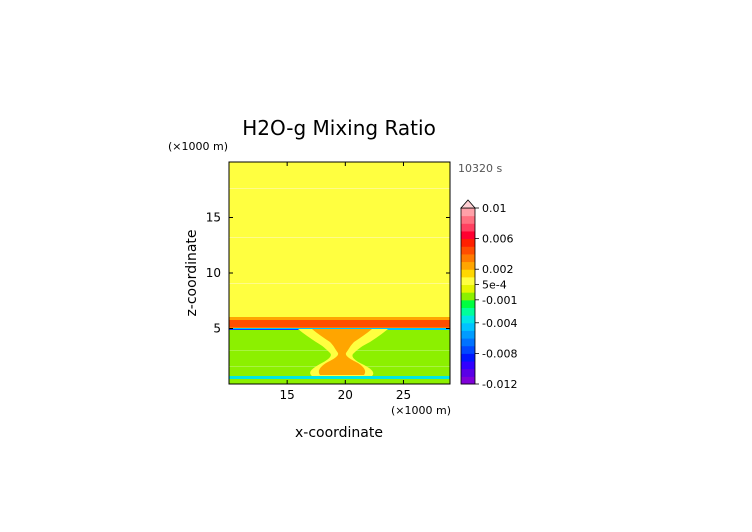  Describe the element at coordinates (499, 384) in the screenshot. I see `colorbar-tick-label: -0.012` at that location.